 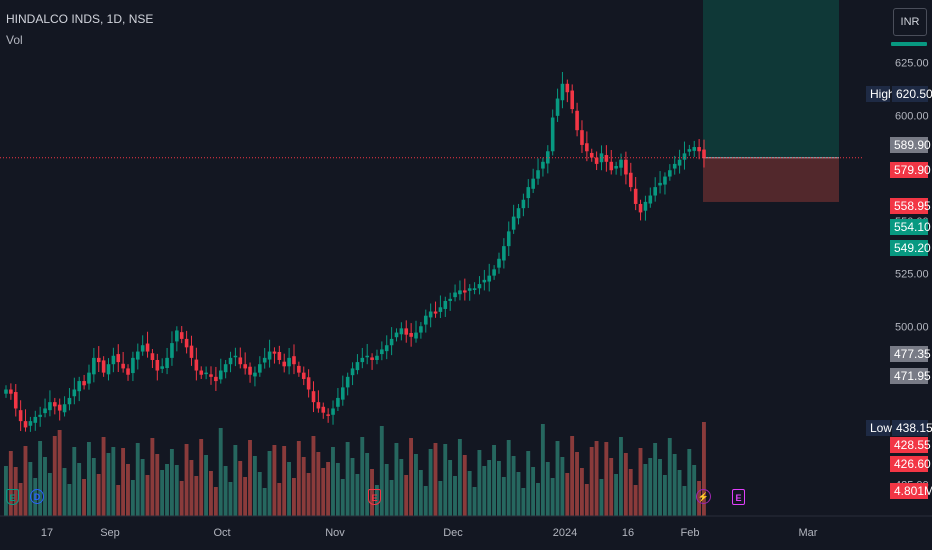 I want to click on x-tick-label: Sep, so click(x=110, y=533).